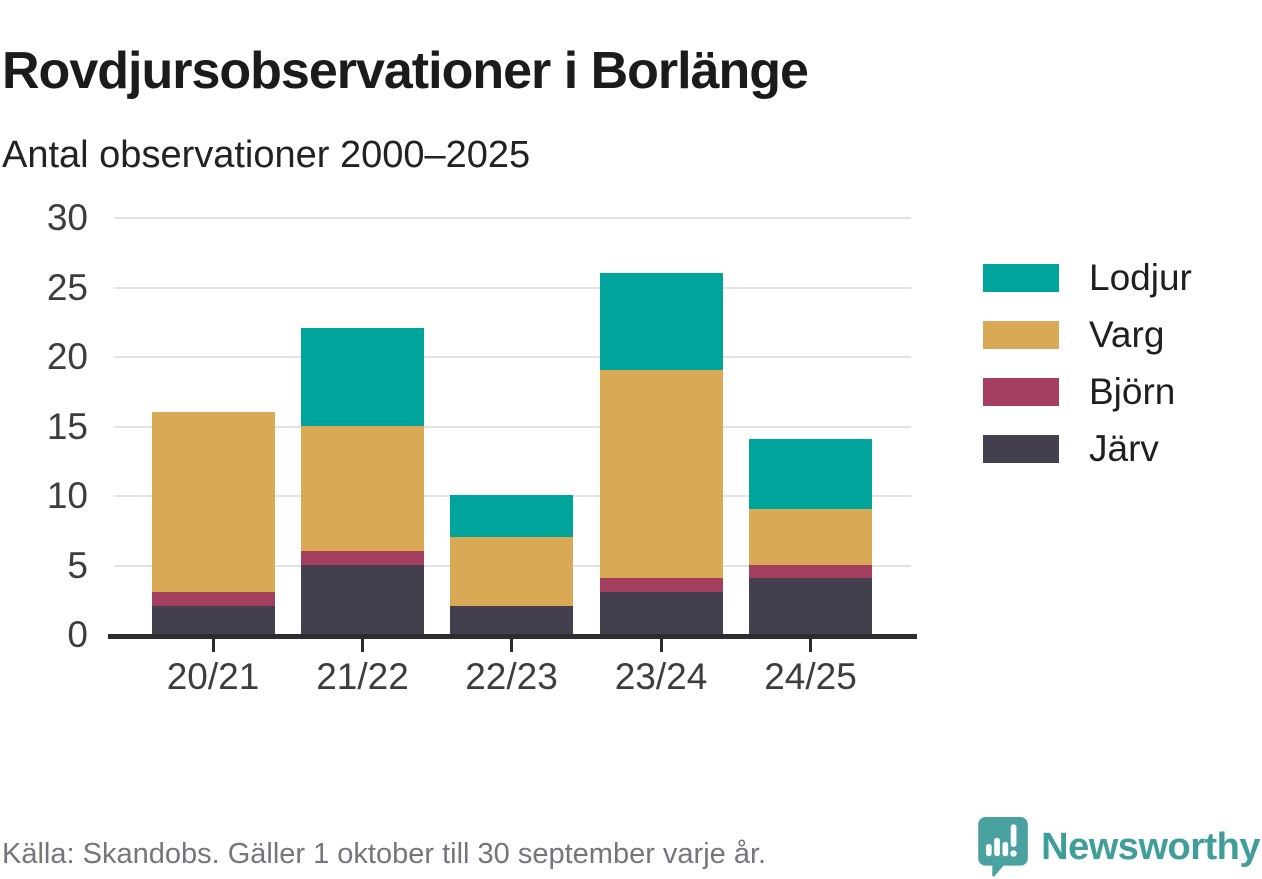 This screenshot has height=879, width=1262. I want to click on legend-swatch-björn, so click(1021, 391).